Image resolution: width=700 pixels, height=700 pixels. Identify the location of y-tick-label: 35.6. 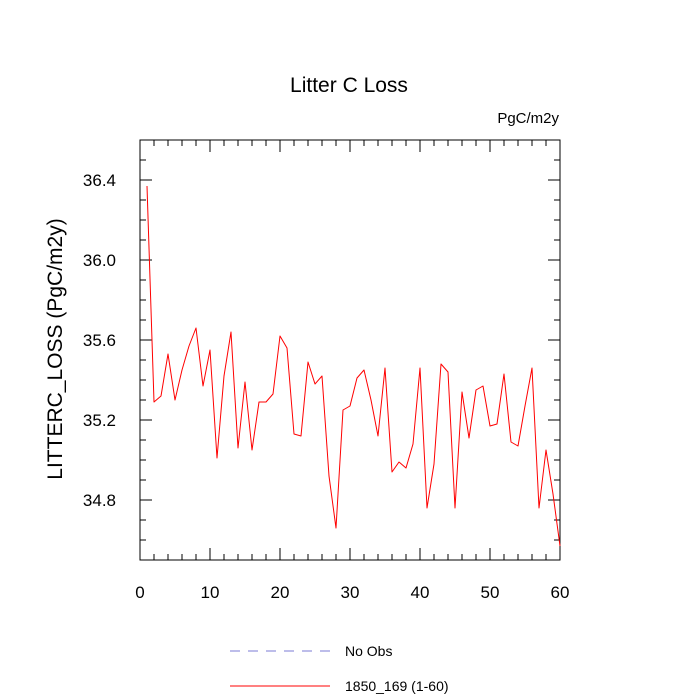
(99, 340).